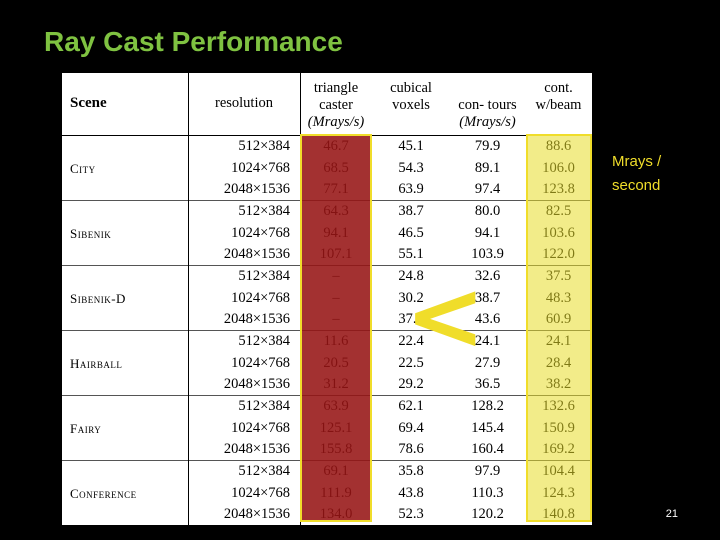  What do you see at coordinates (411, 318) in the screenshot?
I see `cubical-voxels-cell: 37.0` at bounding box center [411, 318].